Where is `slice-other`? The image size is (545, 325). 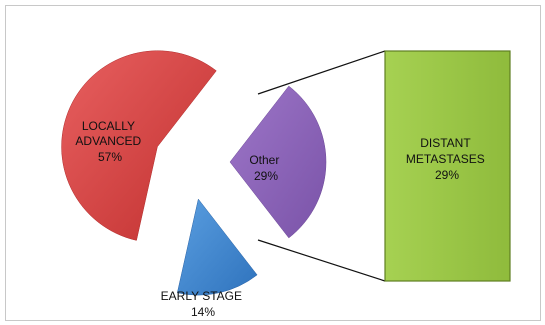 slice-other is located at coordinates (278, 162).